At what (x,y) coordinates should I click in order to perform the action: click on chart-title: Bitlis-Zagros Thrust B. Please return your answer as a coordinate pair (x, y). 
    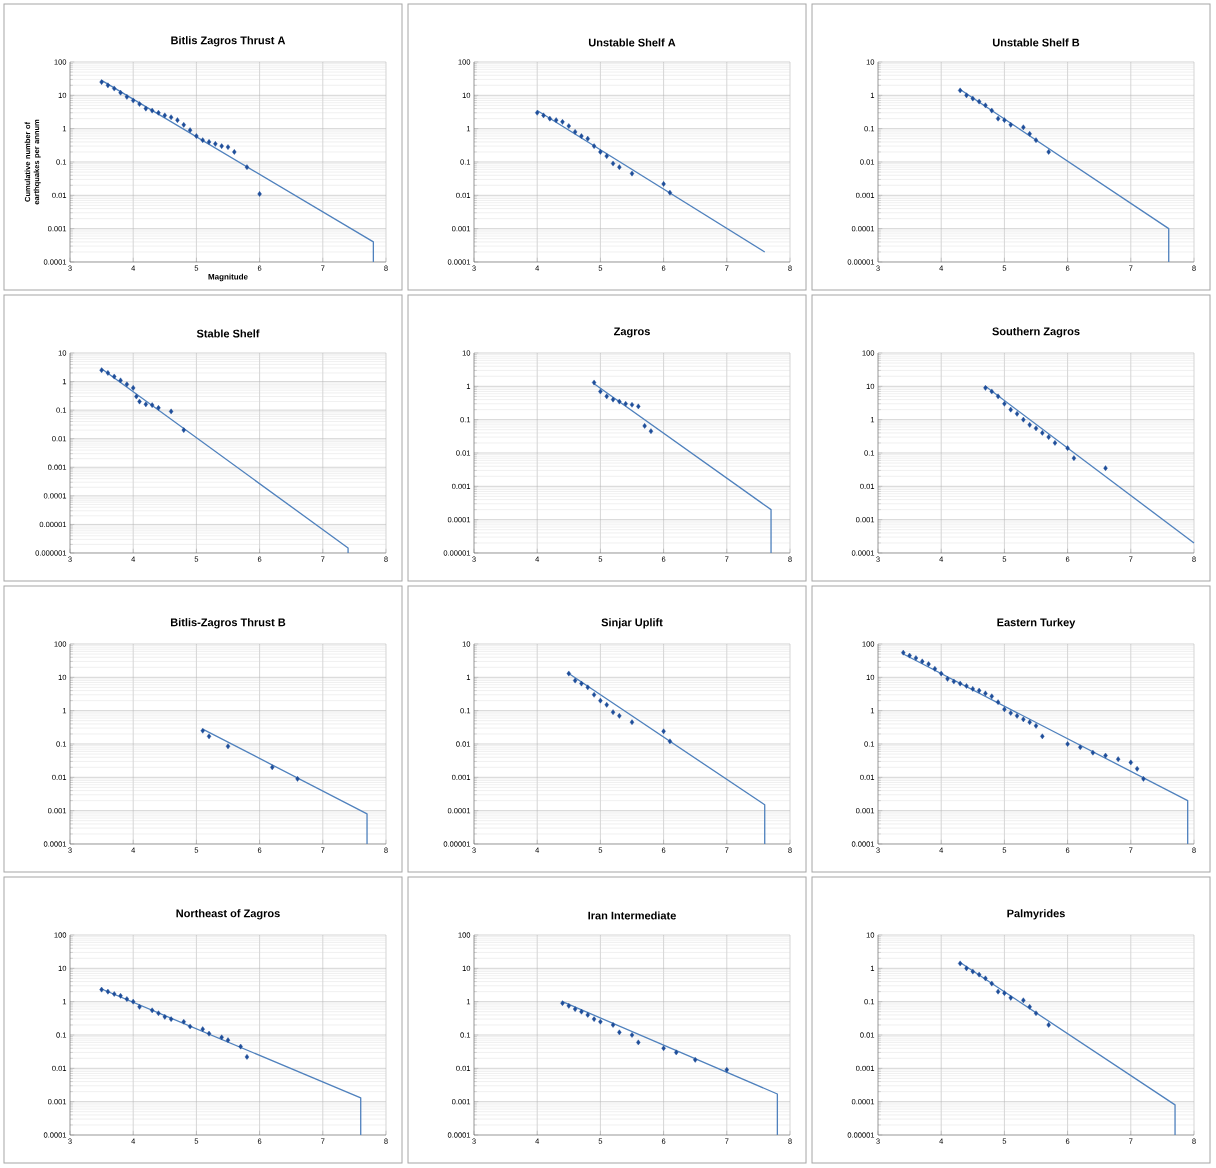
    Looking at the image, I should click on (228, 623).